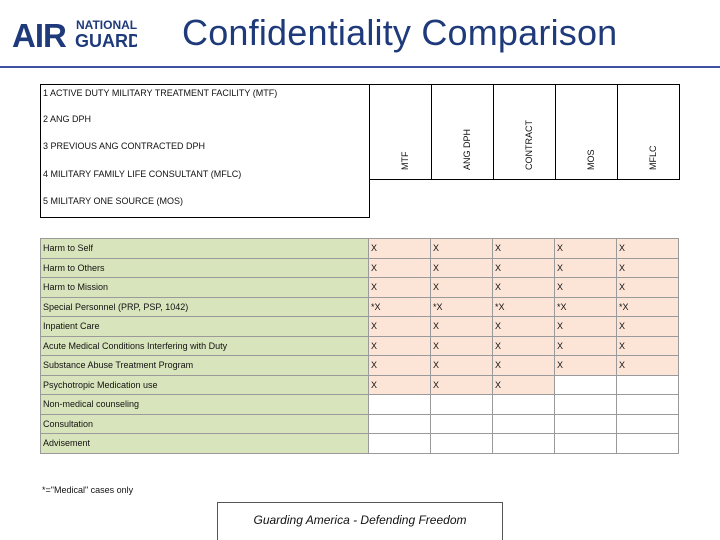  What do you see at coordinates (204, 326) in the screenshot?
I see `row-label: Inpatient Care` at bounding box center [204, 326].